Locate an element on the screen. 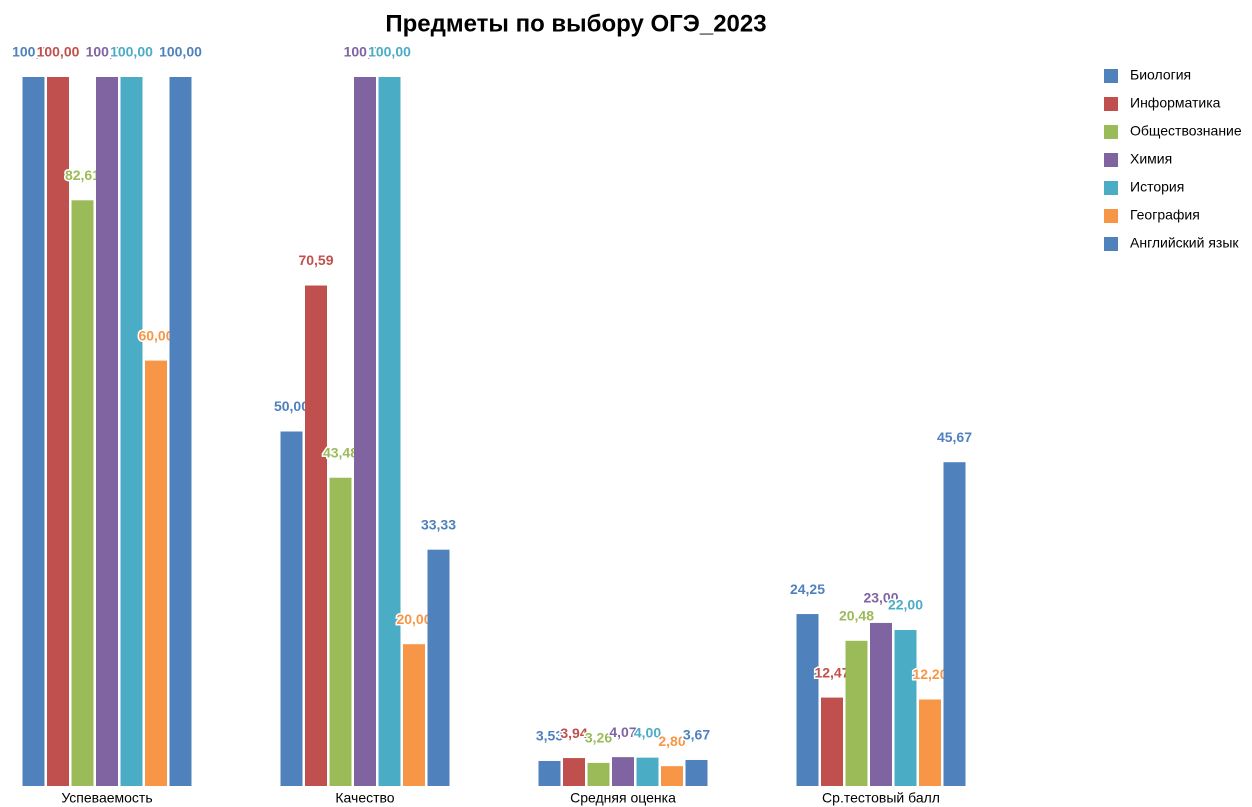 This screenshot has width=1252, height=807. chart-title: Предметы по выбору ОГЭ_2023 is located at coordinates (575, 23).